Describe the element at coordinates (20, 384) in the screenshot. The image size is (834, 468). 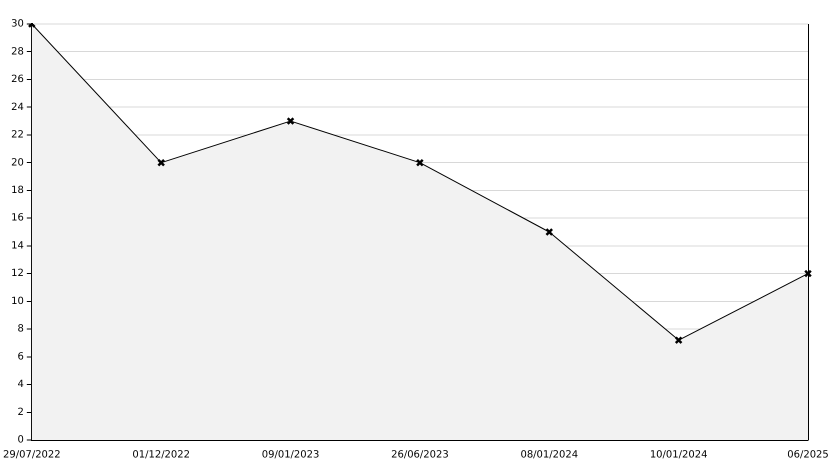
I see `y-tick-label: 4` at that location.